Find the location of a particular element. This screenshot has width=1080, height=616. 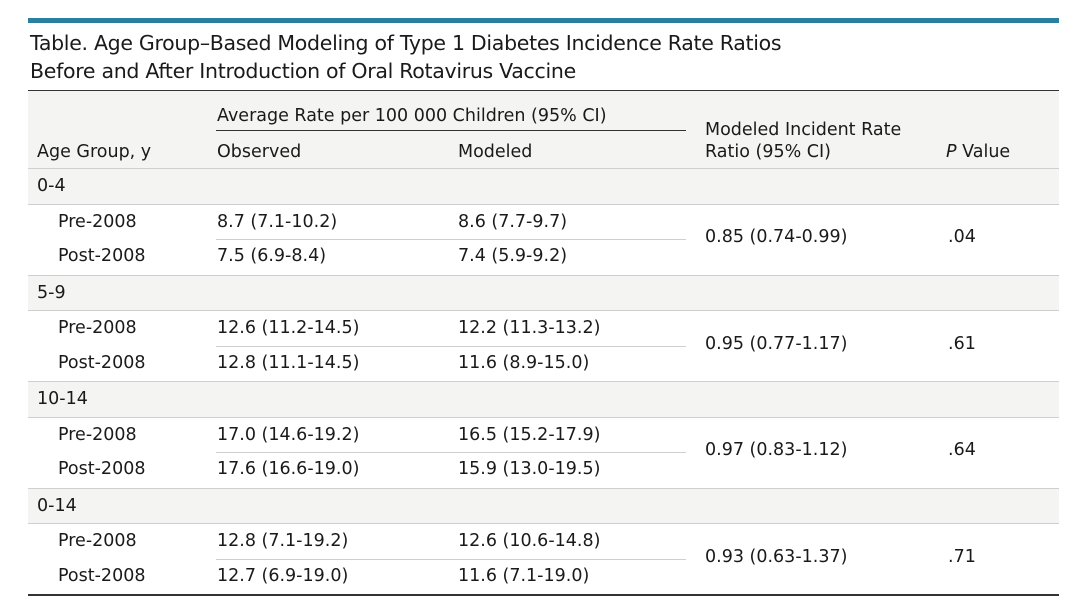

header-p-value: P Value is located at coordinates (978, 152).